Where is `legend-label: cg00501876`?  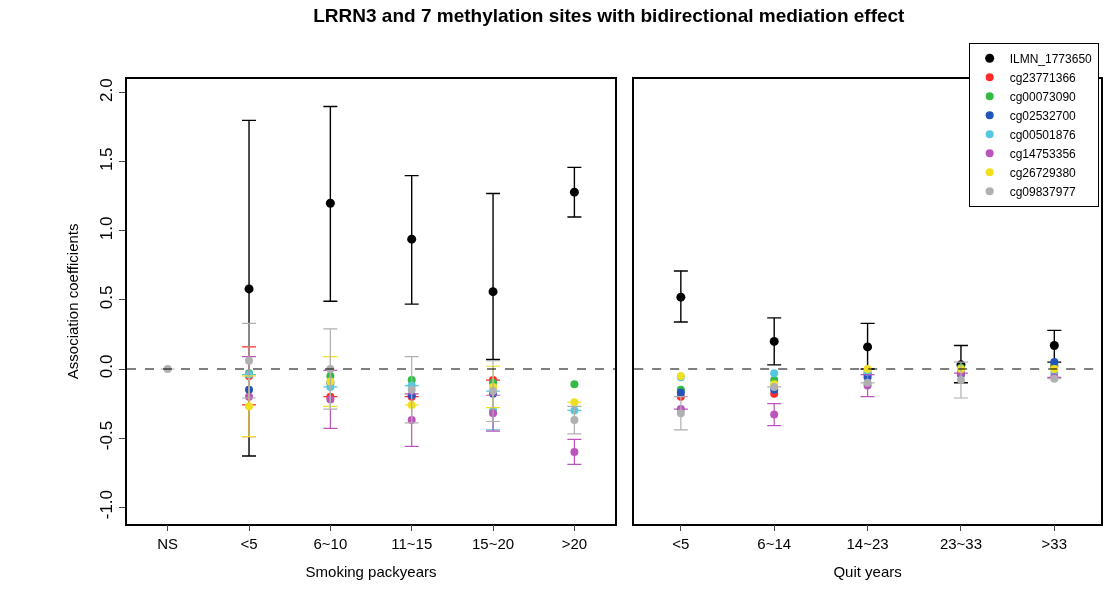
legend-label: cg00501876 is located at coordinates (1043, 134).